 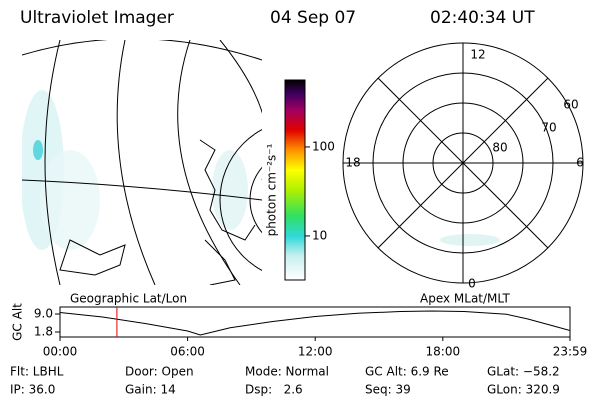 What do you see at coordinates (499, 148) in the screenshot?
I see `polar-label: 80` at bounding box center [499, 148].